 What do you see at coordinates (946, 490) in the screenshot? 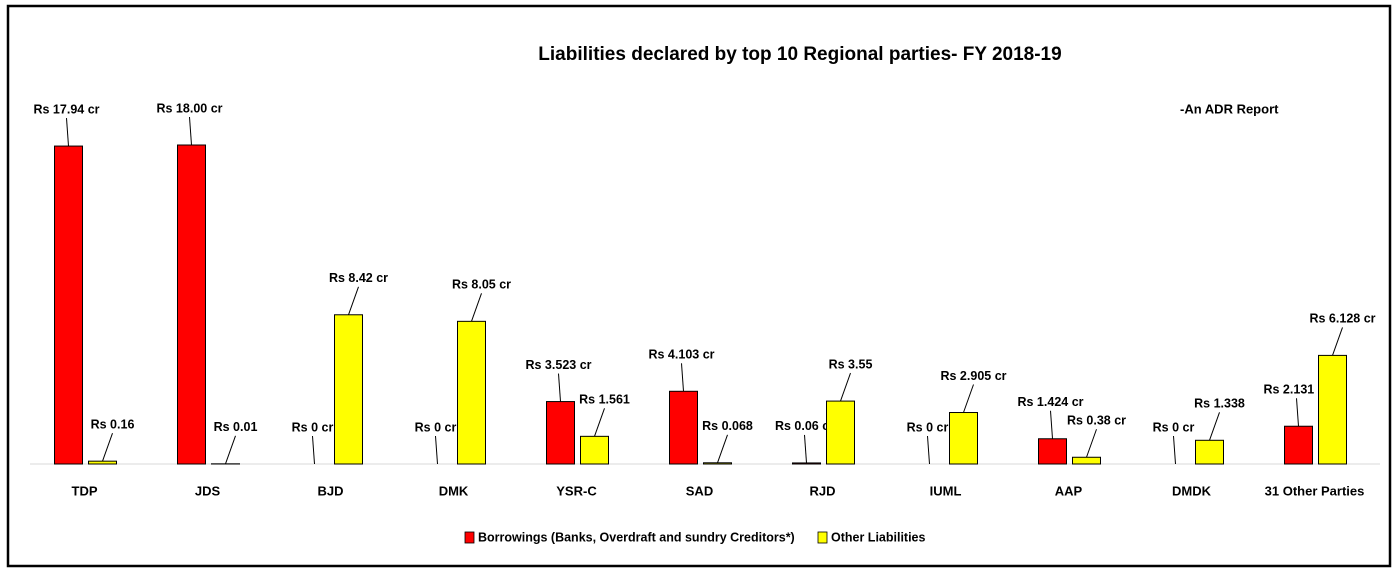
I see `x-tick-label: IUML` at bounding box center [946, 490].